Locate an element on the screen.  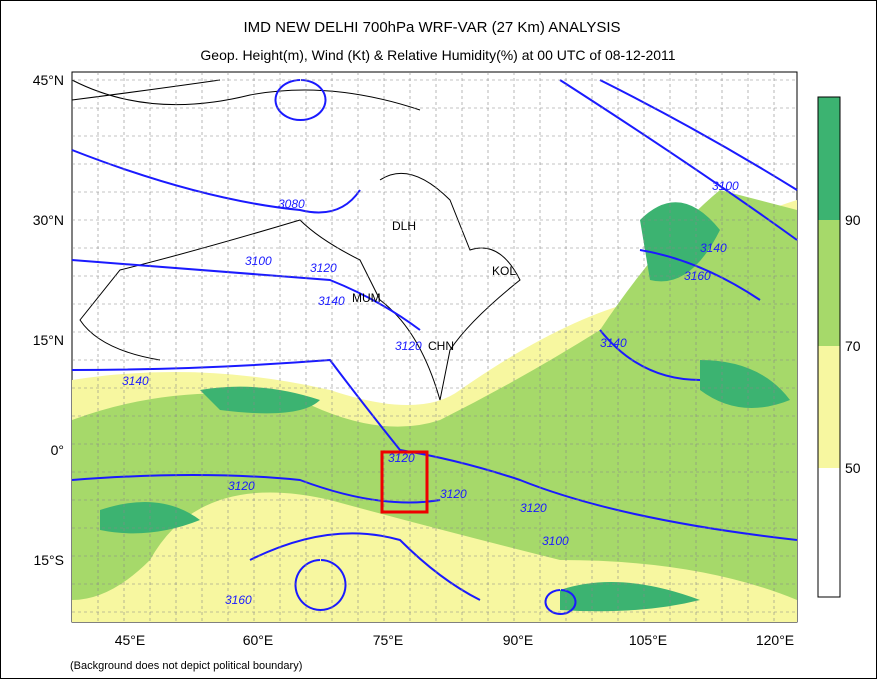
contour-label: 3080 is located at coordinates (291, 204).